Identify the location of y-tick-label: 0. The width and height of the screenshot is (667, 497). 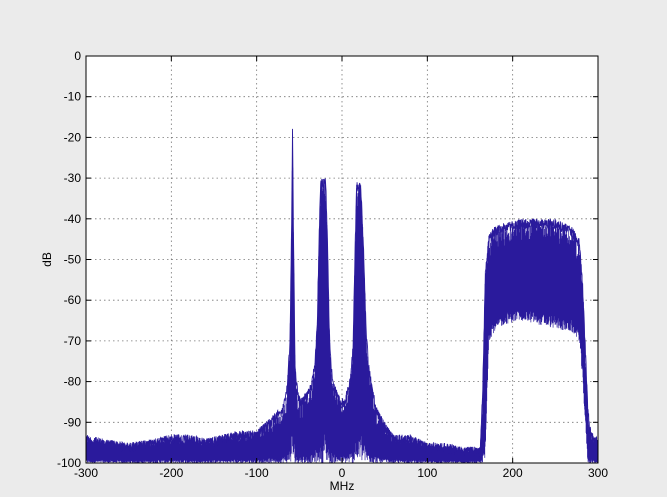
(77, 56).